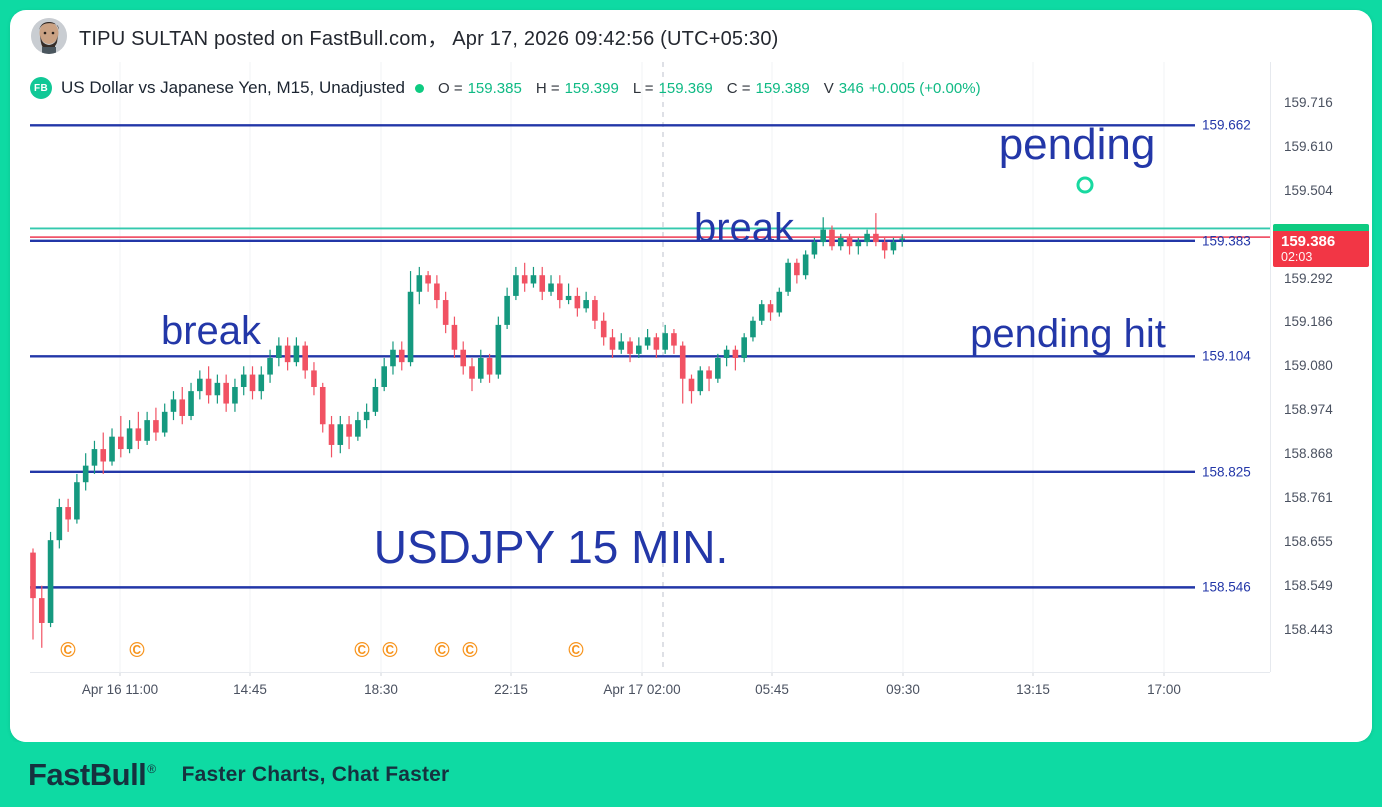 Image resolution: width=1382 pixels, height=807 pixels. Describe the element at coordinates (381, 689) in the screenshot. I see `time-axis-tick: 18:30` at that location.